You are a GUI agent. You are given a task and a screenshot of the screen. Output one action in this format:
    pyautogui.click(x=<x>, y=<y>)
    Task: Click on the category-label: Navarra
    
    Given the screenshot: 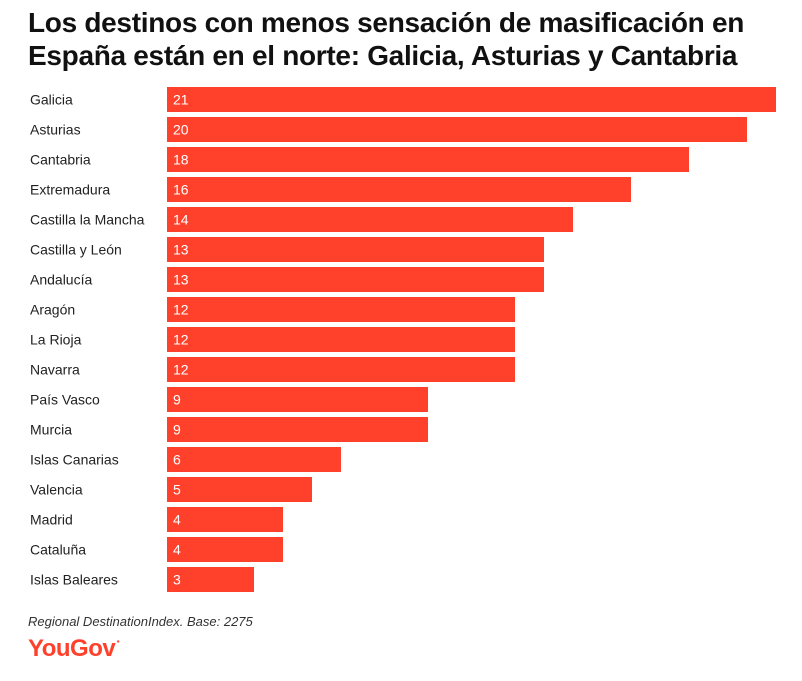 What is the action you would take?
    pyautogui.click(x=55, y=370)
    